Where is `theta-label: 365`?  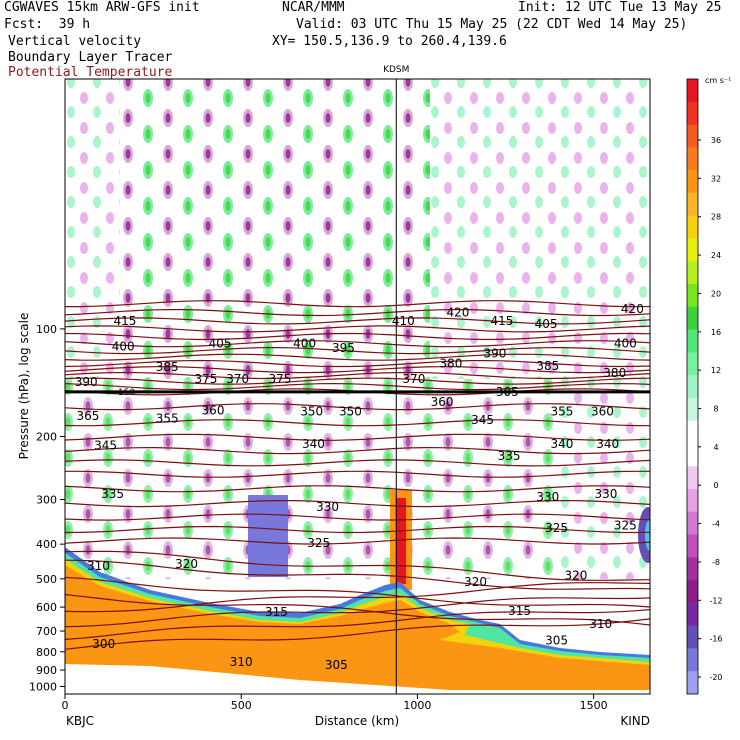
theta-label: 365 is located at coordinates (87, 416).